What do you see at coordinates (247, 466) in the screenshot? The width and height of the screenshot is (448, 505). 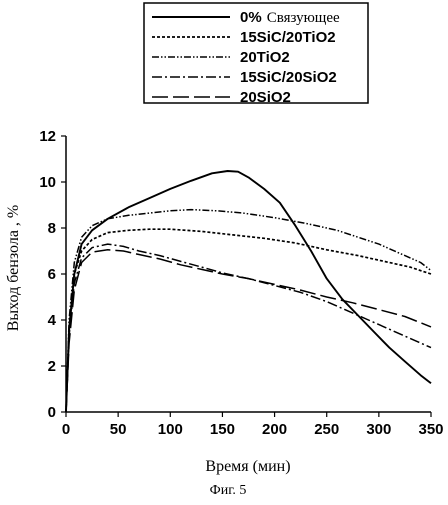 I see `x-axis-title: Время (мин)` at bounding box center [247, 466].